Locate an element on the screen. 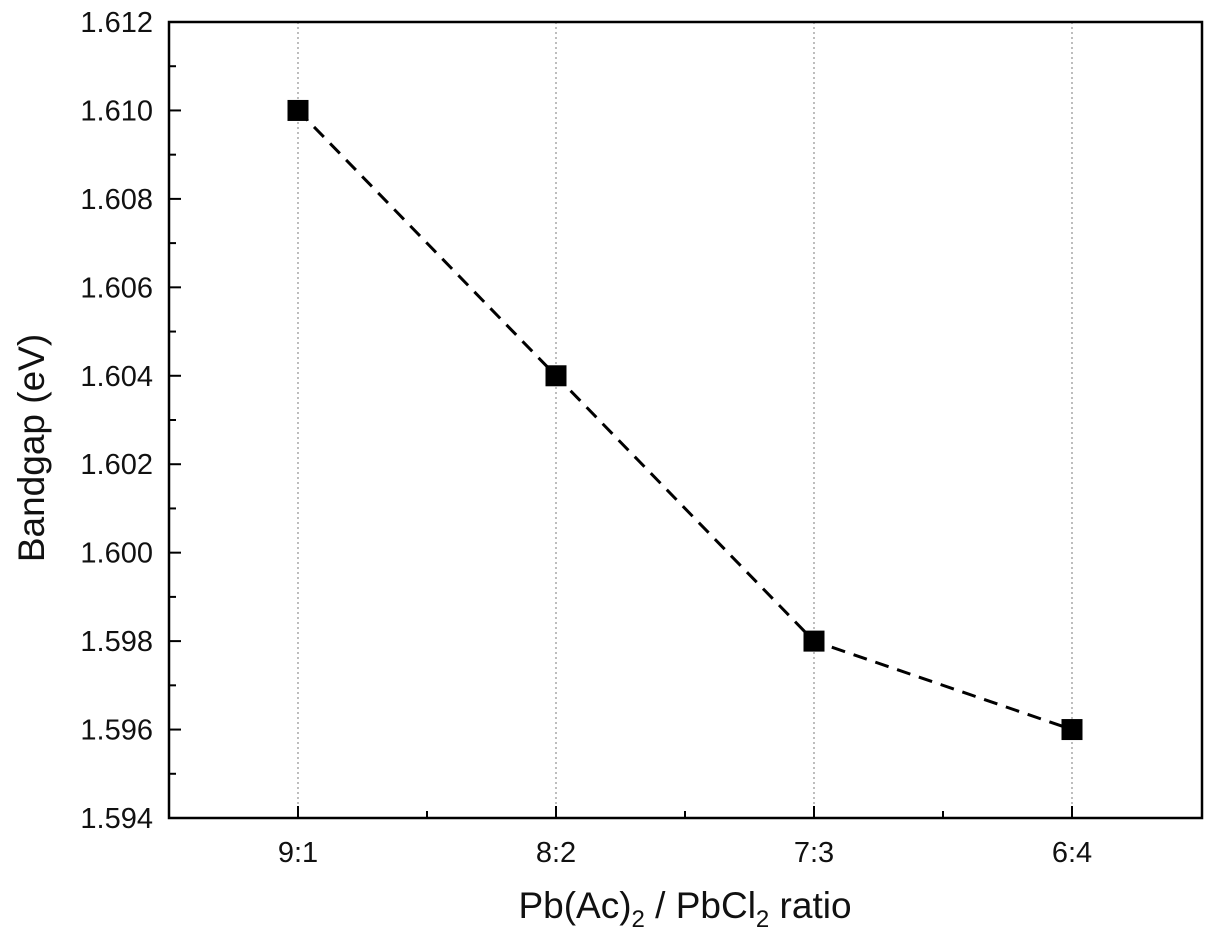 The width and height of the screenshot is (1212, 940). y-tick-label: 1.600 is located at coordinates (116, 554).